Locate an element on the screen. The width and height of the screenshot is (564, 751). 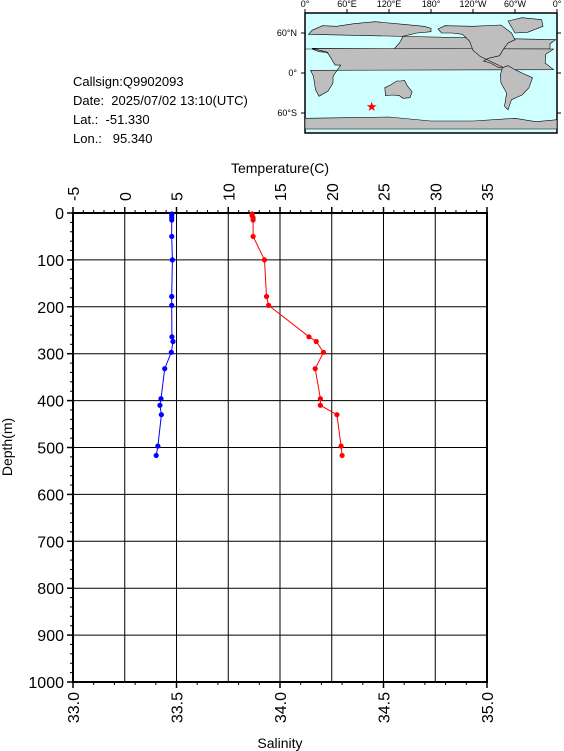
depth-tick-label: 1000 is located at coordinates (46, 683).